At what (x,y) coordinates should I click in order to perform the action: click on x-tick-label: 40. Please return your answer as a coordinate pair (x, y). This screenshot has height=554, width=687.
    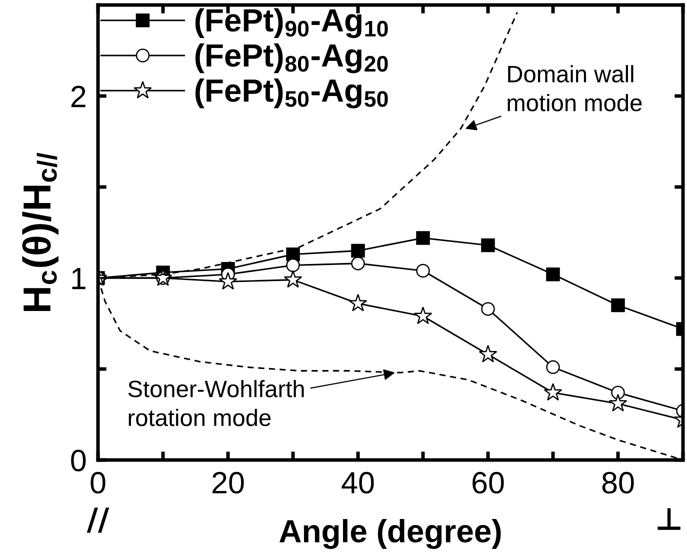
    Looking at the image, I should click on (358, 483).